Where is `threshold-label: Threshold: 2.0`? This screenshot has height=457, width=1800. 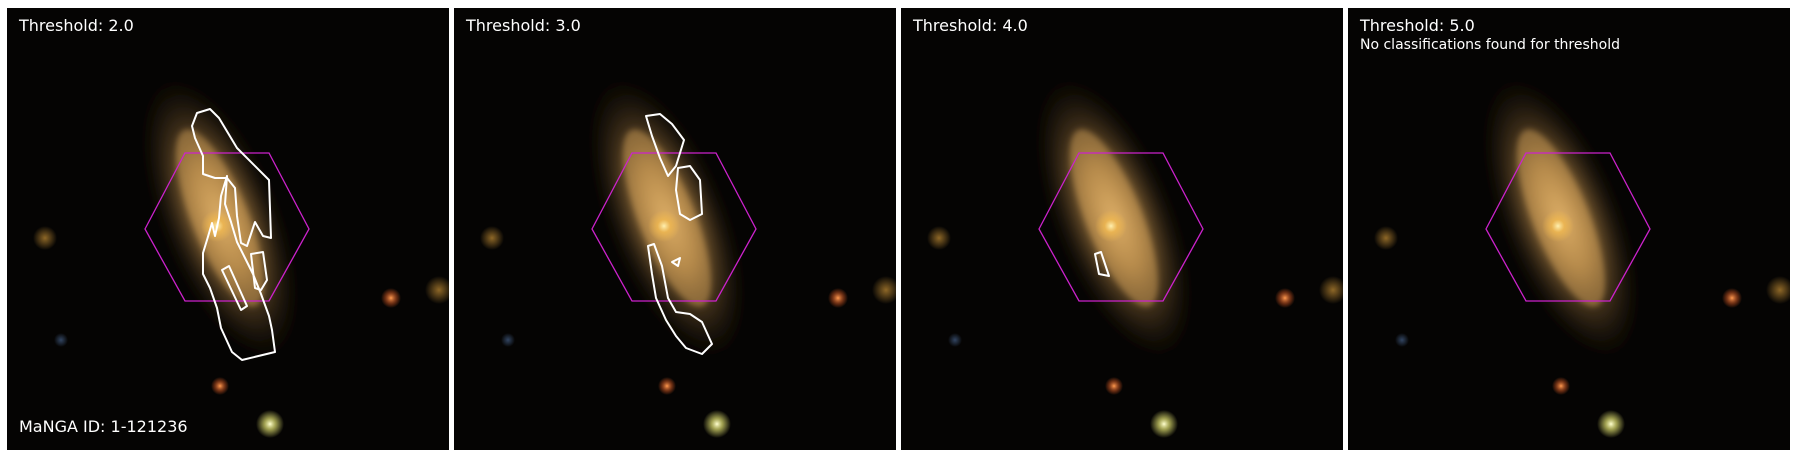
threshold-label: Threshold: 2.0 is located at coordinates (76, 25).